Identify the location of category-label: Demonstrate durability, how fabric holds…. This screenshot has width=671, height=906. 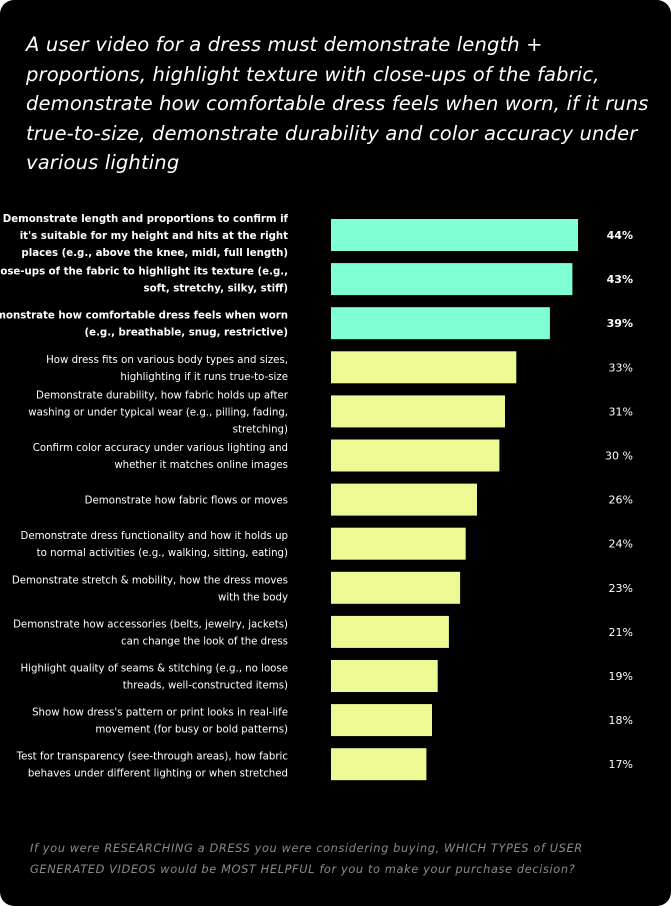
(158, 412).